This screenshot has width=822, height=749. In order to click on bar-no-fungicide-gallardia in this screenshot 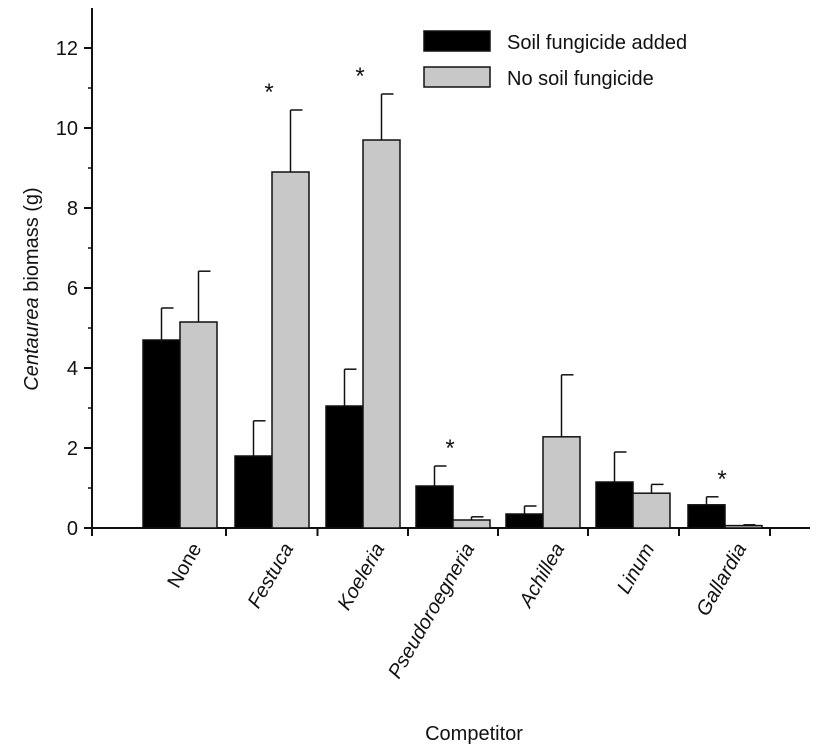, I will do `click(743, 526)`.